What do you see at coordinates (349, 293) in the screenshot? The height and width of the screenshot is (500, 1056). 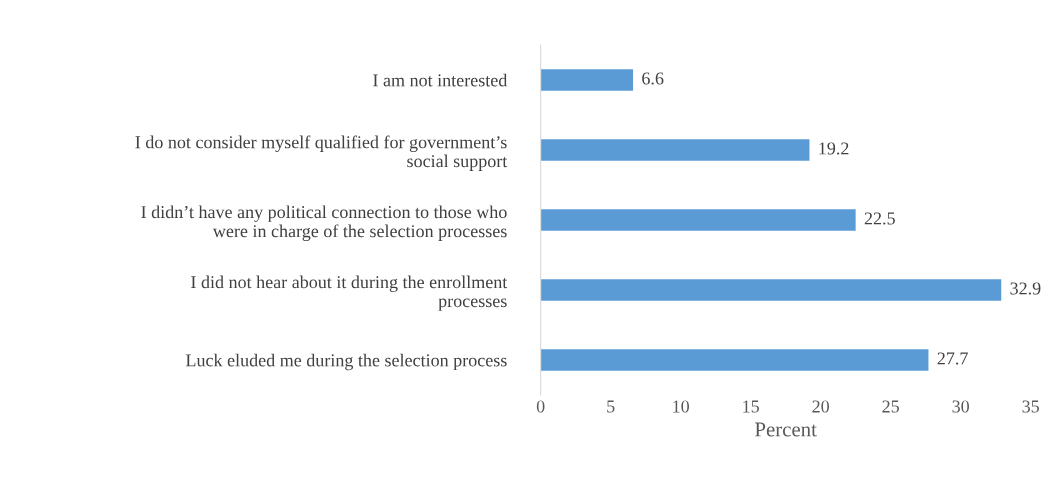 I see `y-tick-label: I did not hear about it during the enrollment processes` at bounding box center [349, 293].